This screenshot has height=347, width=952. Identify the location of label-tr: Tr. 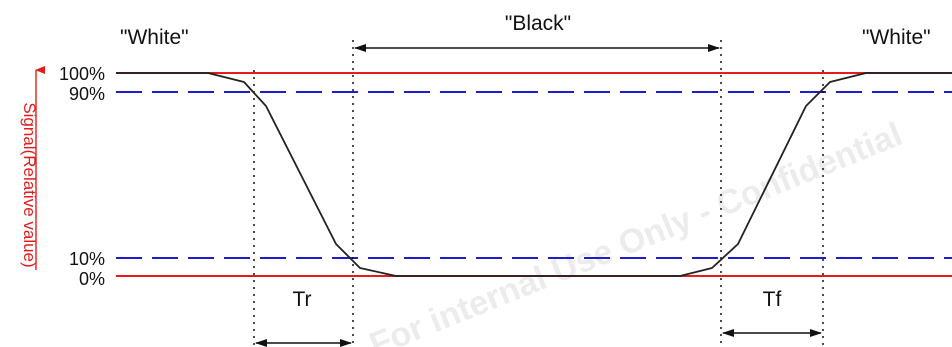
(301, 299).